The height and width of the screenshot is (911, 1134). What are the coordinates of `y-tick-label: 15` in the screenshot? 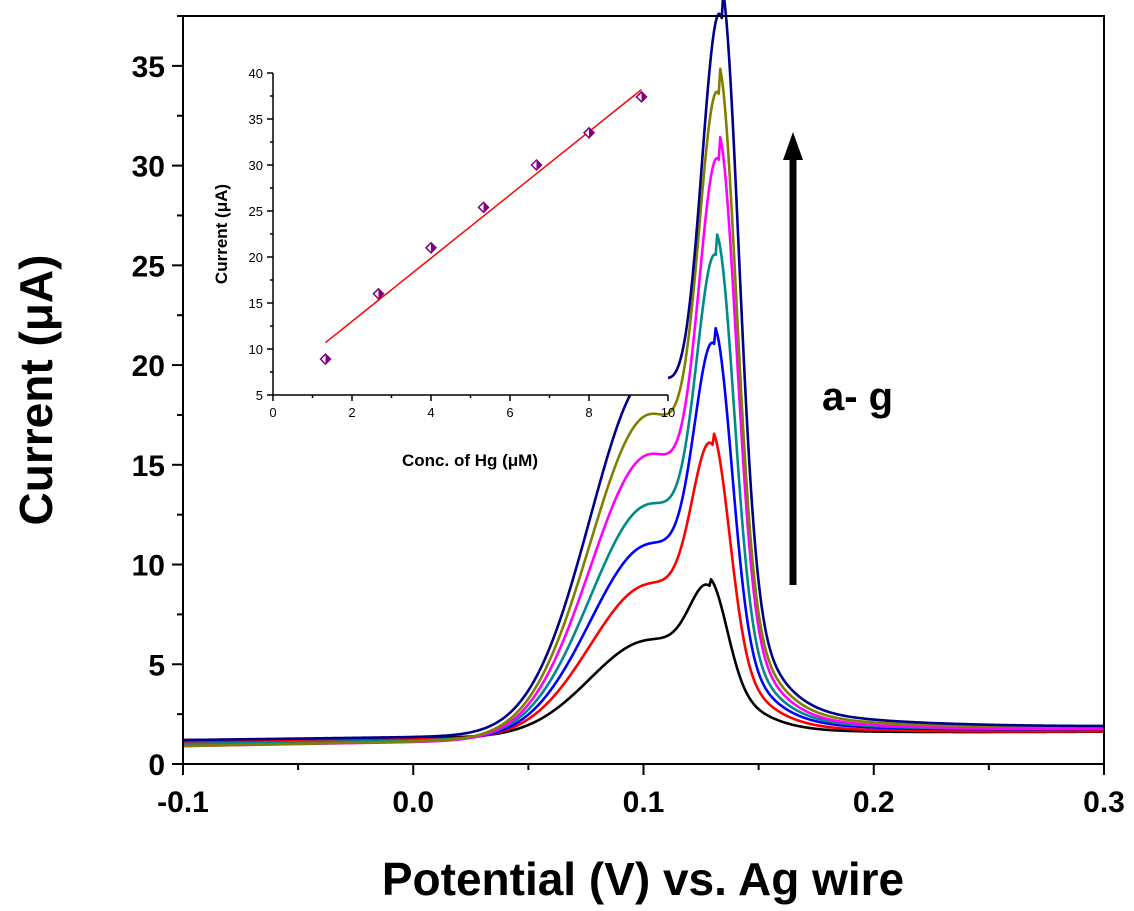 It's located at (148, 466).